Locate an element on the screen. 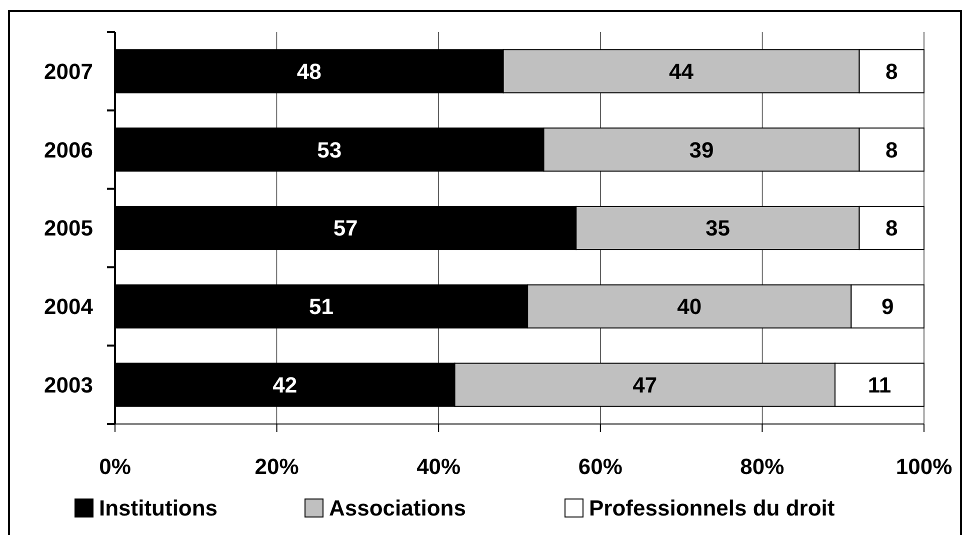 Image resolution: width=962 pixels, height=535 pixels. data-label: 53 is located at coordinates (329, 149).